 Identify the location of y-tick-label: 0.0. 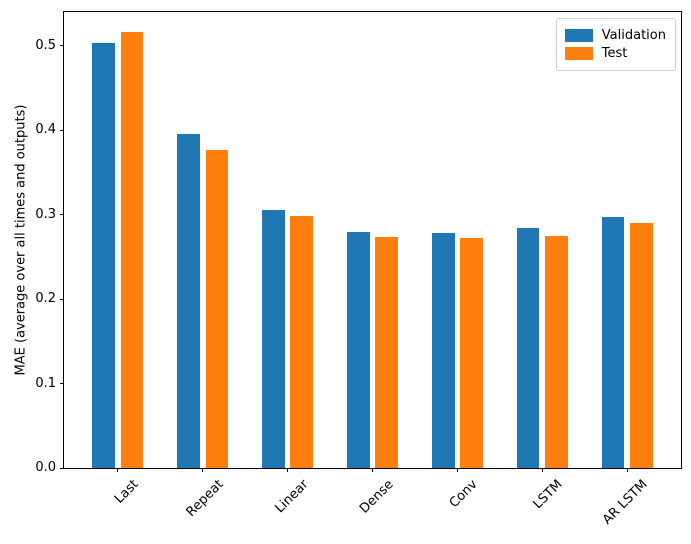
(45, 467).